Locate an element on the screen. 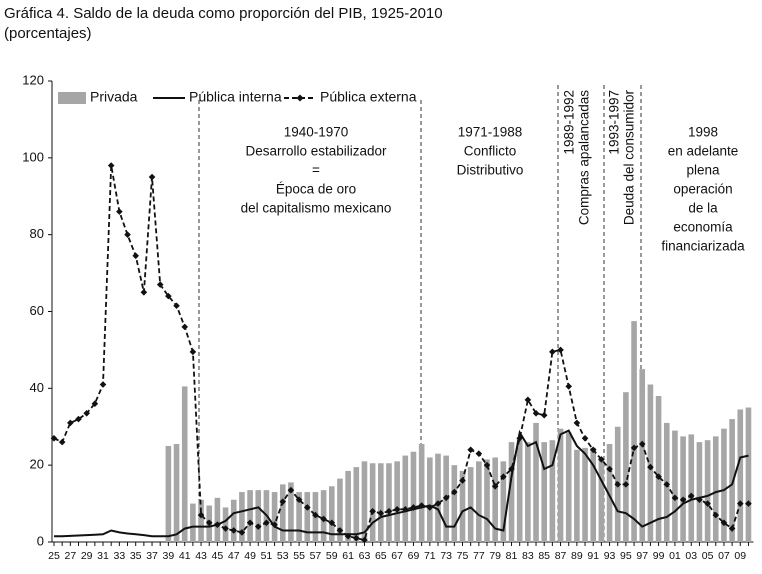 The height and width of the screenshot is (574, 762). annotation: 1998 is located at coordinates (703, 132).